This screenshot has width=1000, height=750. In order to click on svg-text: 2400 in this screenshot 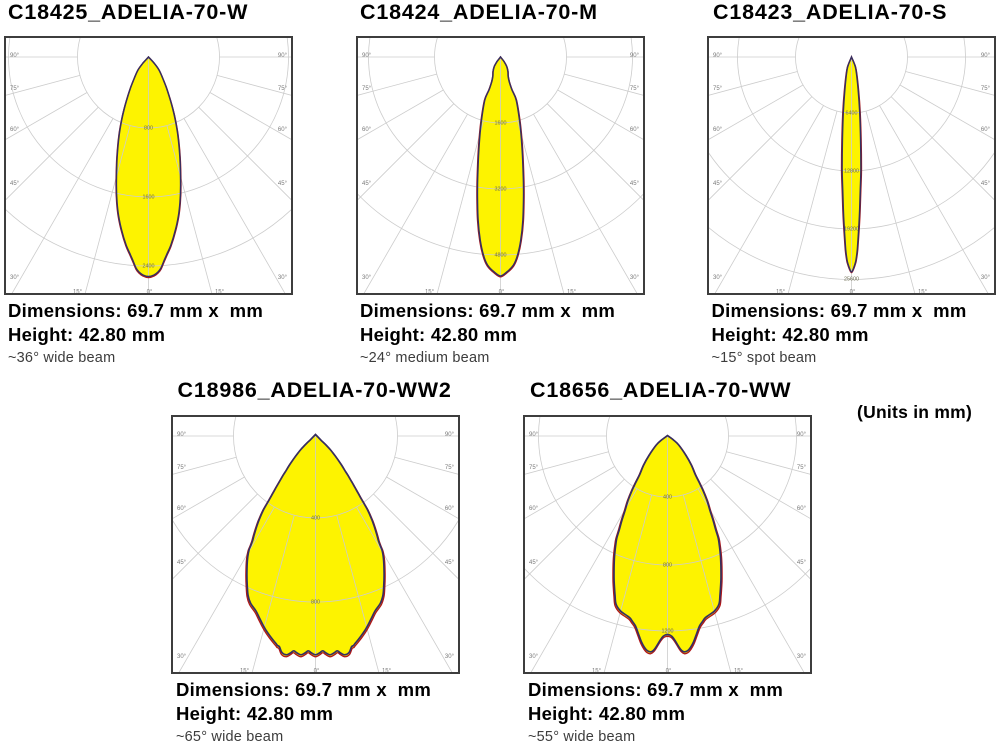, I will do `click(149, 267)`.